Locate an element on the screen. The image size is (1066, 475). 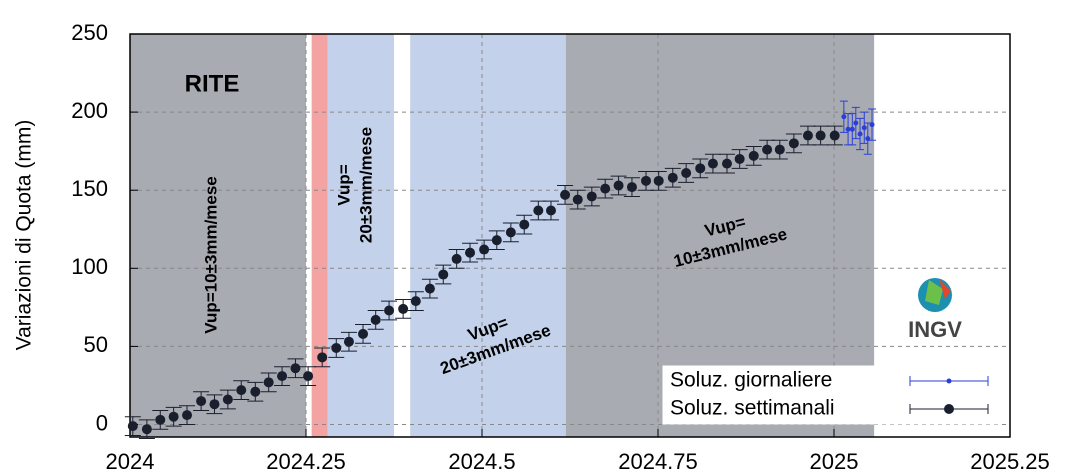
x-tick-label: 2025.25 is located at coordinates (1010, 461).